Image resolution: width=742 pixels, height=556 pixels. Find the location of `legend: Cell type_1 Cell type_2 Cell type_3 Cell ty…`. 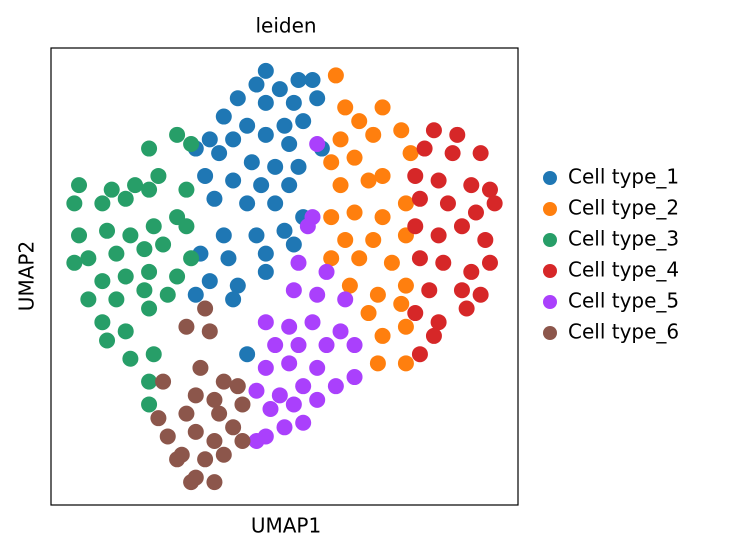

legend: Cell type_1 Cell type_2 Cell type_3 Cell ty… is located at coordinates (611, 254).